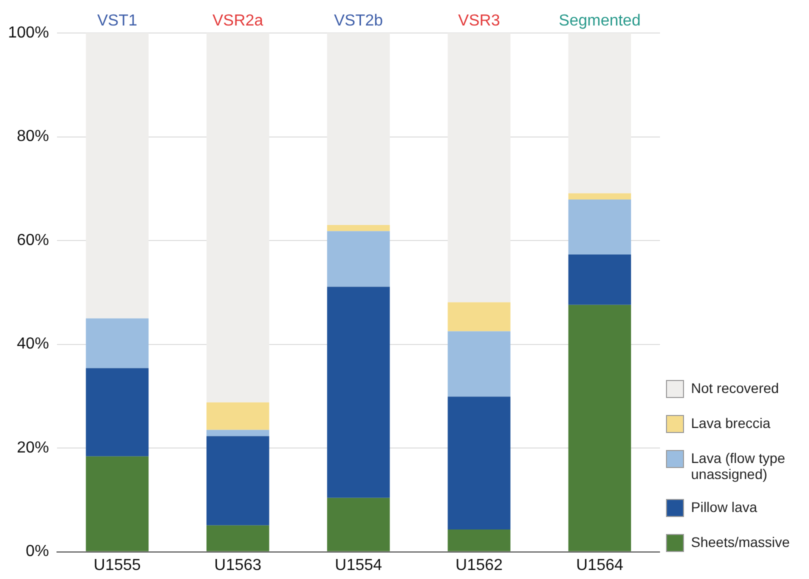  I want to click on text: VST1, so click(117, 21).